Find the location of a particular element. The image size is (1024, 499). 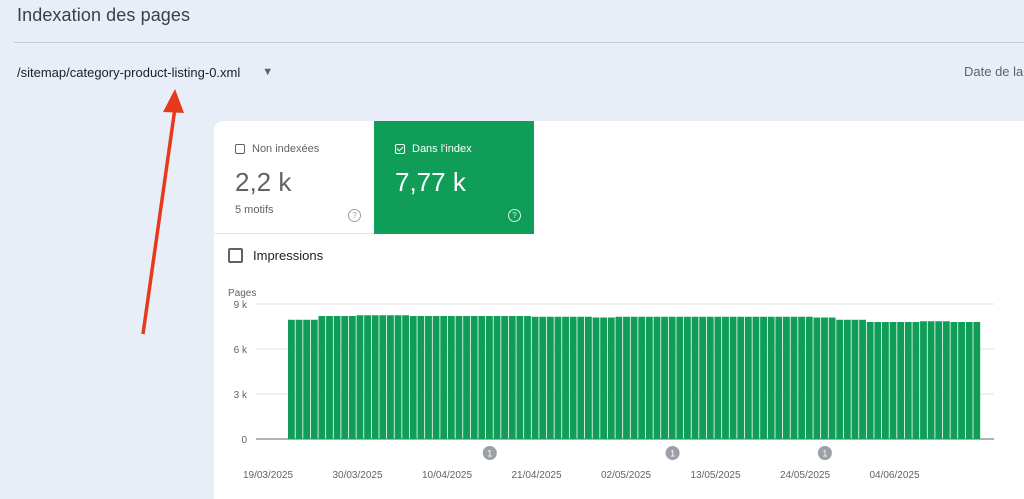

page-title: Indexation des pages is located at coordinates (104, 15).